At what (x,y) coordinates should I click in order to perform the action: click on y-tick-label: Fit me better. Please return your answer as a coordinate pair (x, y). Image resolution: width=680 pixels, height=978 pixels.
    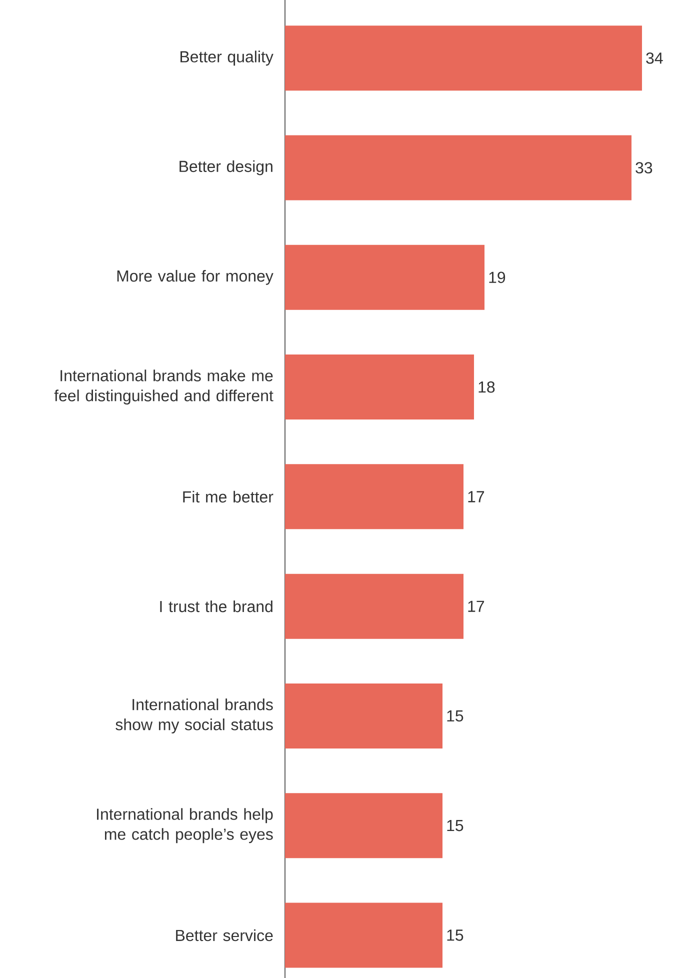
    Looking at the image, I should click on (228, 496).